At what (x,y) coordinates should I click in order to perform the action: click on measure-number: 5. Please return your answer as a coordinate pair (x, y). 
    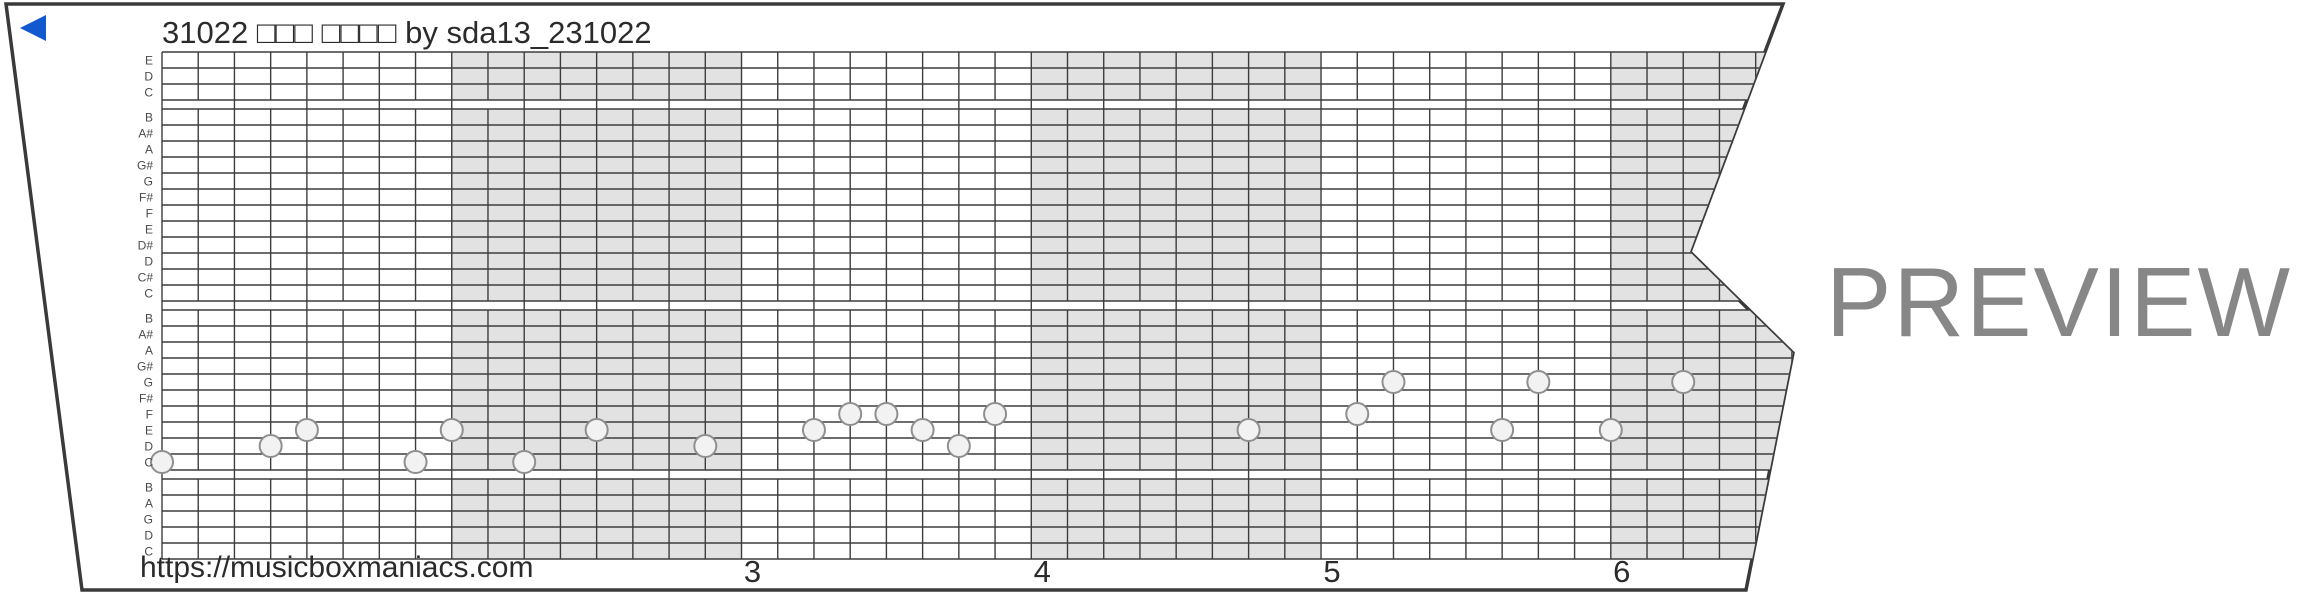
    Looking at the image, I should click on (1331, 571).